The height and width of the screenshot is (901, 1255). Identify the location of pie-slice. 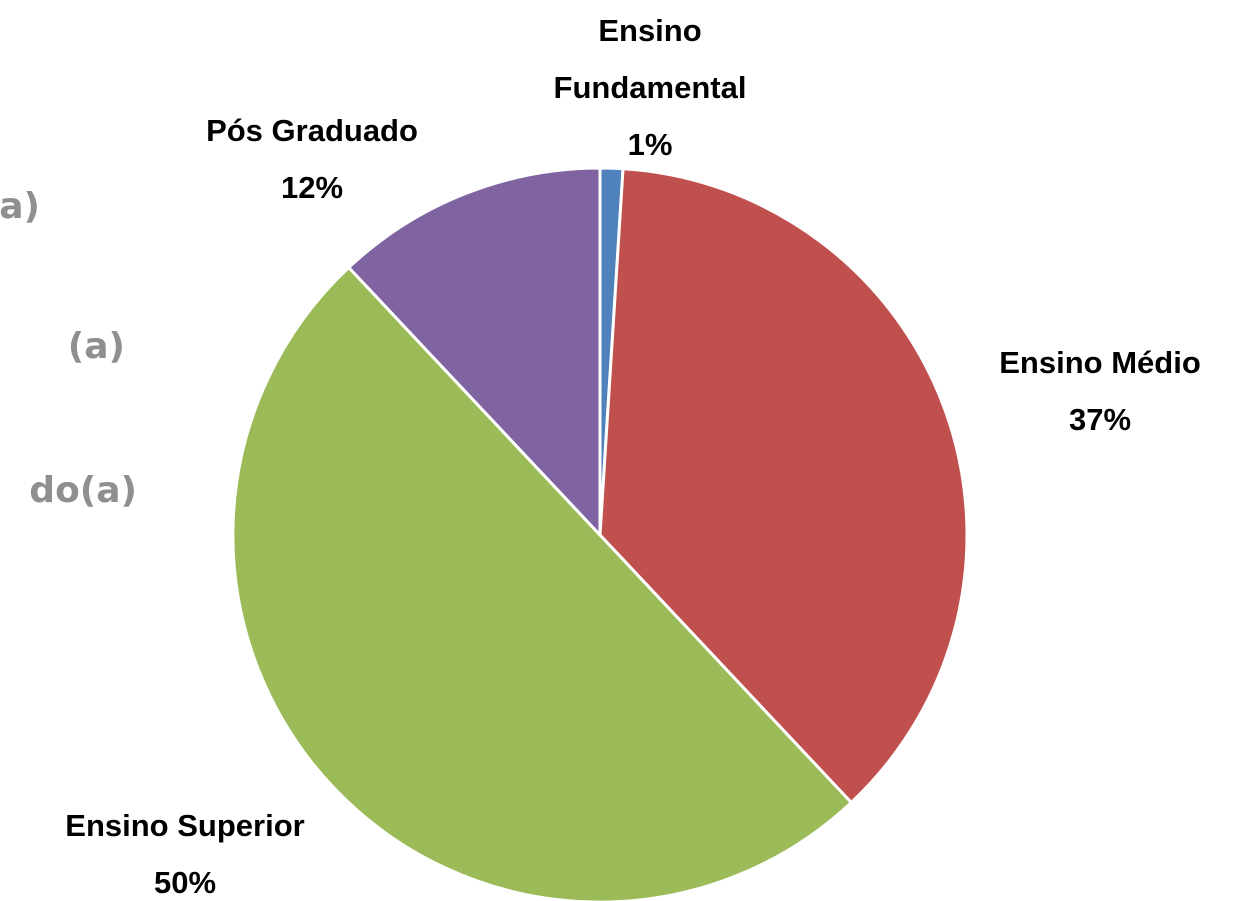
(474, 352).